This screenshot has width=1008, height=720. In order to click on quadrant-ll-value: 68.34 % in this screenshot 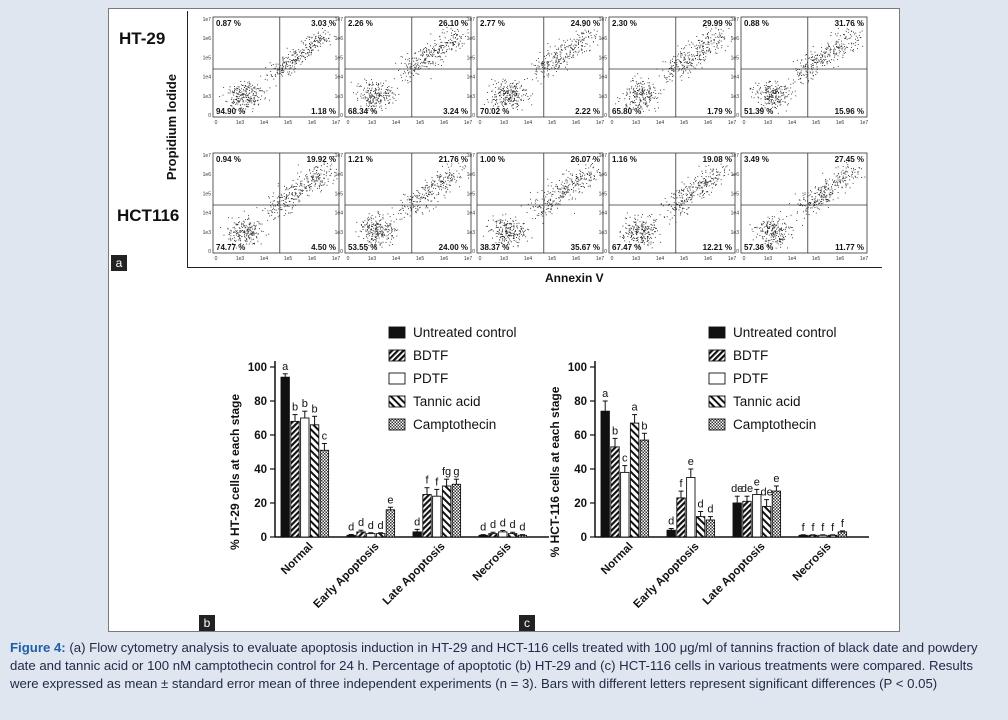, I will do `click(362, 111)`.